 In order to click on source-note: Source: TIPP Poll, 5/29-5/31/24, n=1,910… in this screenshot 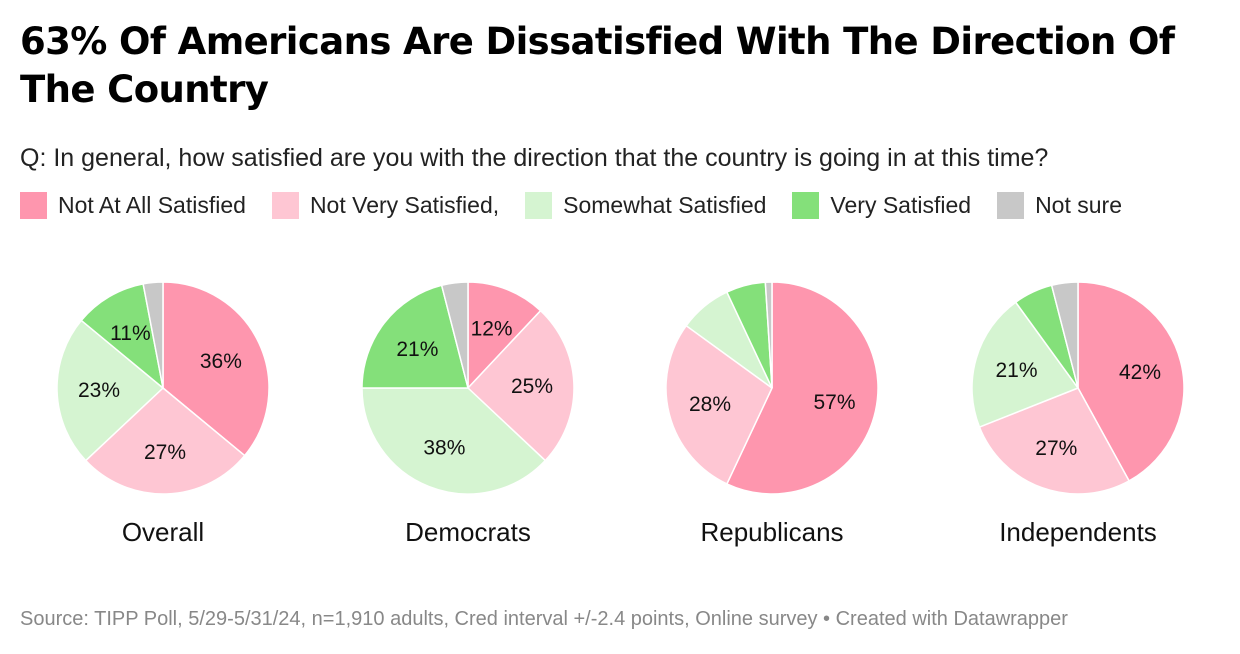, I will do `click(544, 619)`.